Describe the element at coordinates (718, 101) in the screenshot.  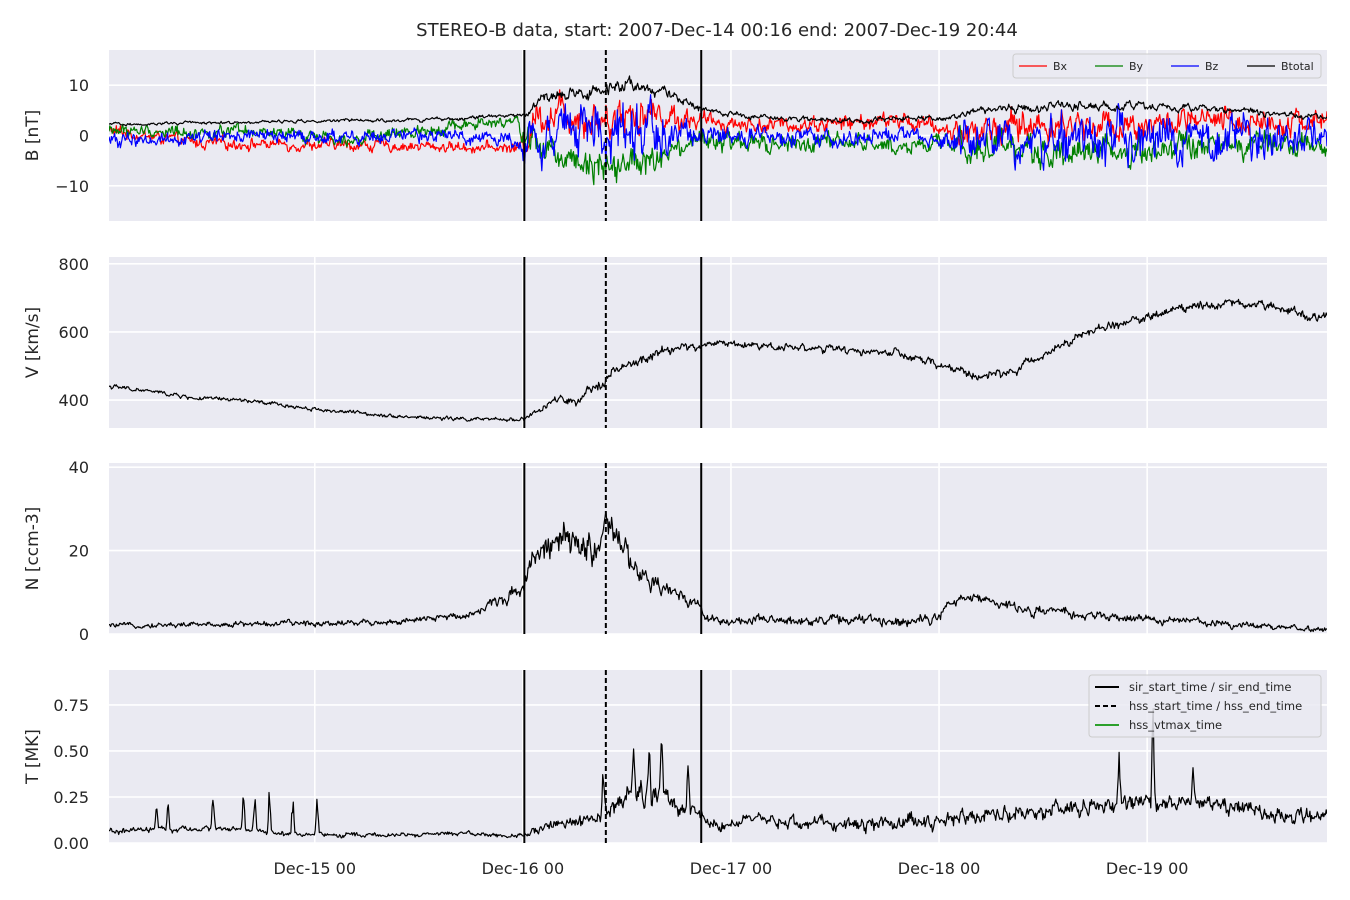
I see `series-line-btotal` at that location.